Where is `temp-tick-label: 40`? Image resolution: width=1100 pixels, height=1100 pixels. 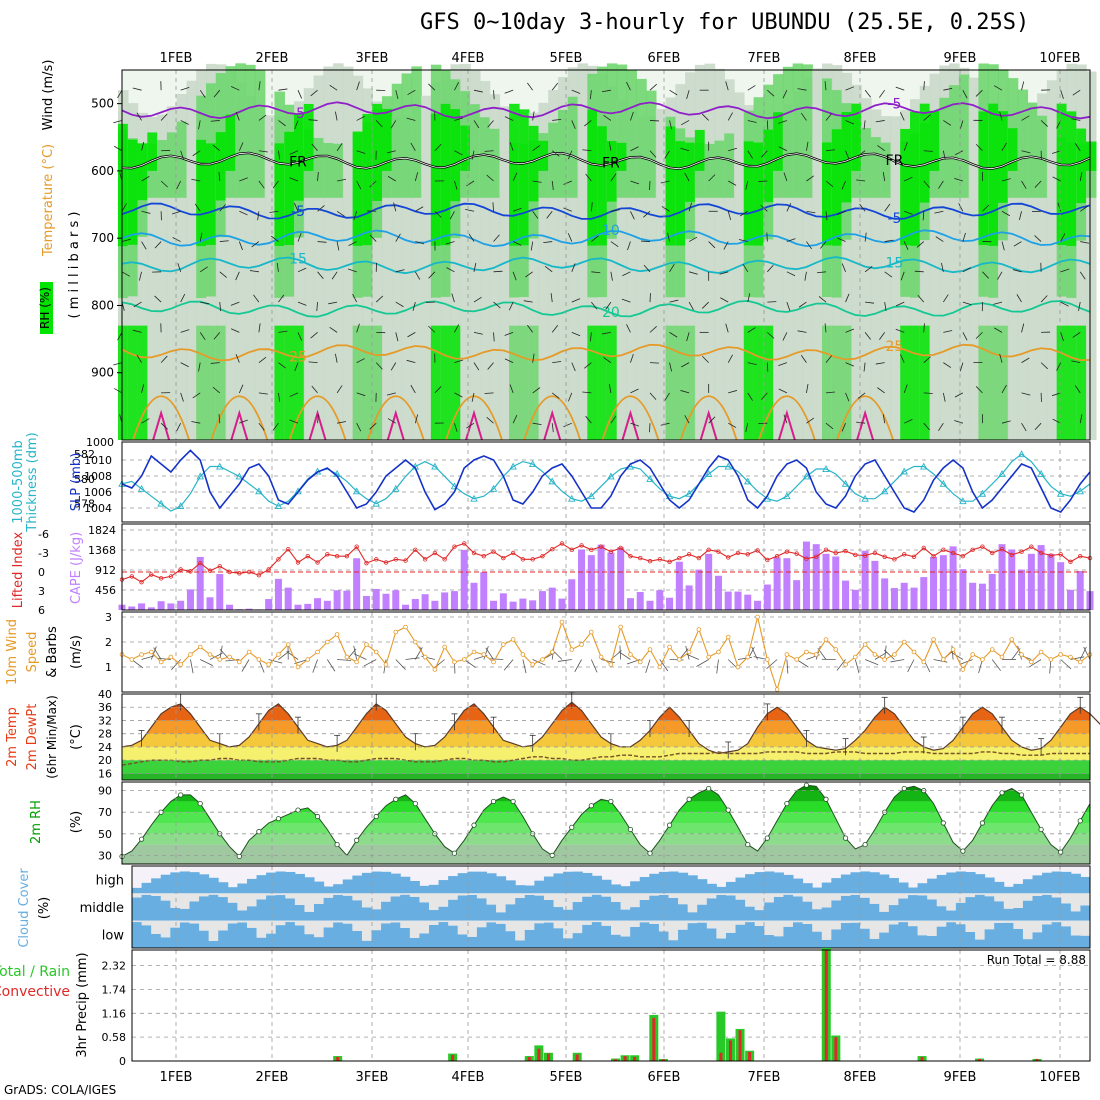
temp-tick-label: 40 is located at coordinates (105, 694).